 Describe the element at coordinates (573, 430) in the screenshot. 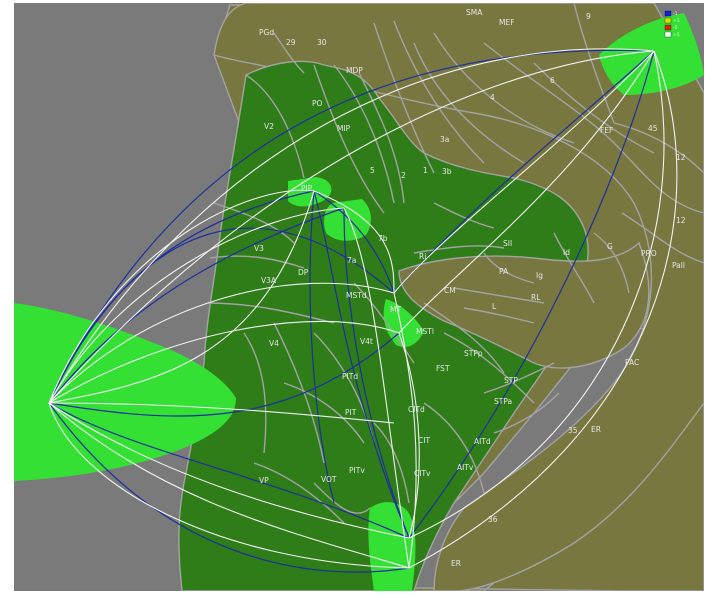

I see `area-35-label: 35` at that location.